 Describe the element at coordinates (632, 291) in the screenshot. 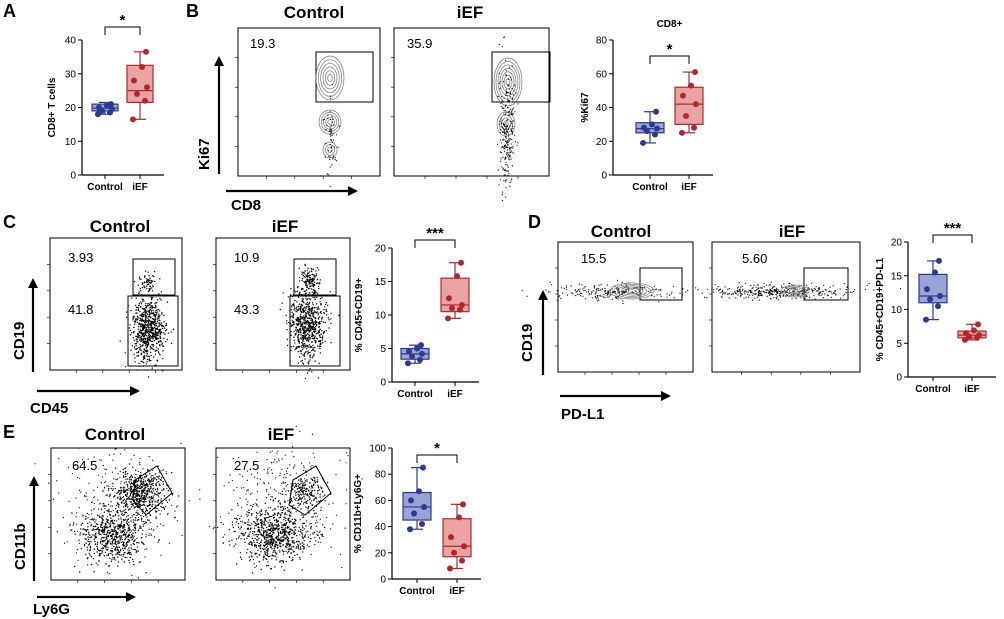

I see `contour-line` at that location.